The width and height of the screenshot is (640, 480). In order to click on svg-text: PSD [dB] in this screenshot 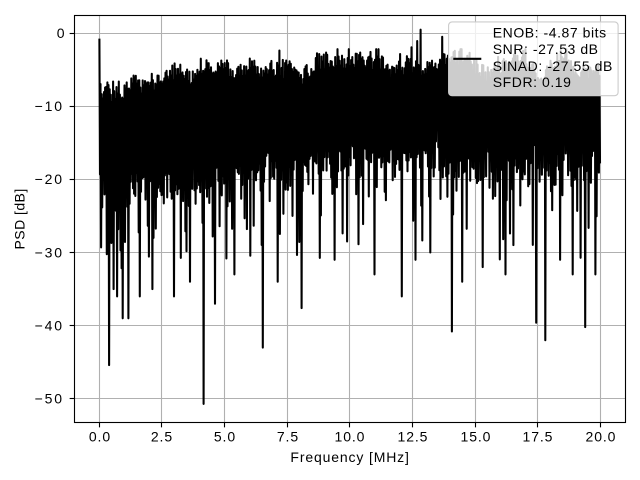, I will do `click(20, 218)`.